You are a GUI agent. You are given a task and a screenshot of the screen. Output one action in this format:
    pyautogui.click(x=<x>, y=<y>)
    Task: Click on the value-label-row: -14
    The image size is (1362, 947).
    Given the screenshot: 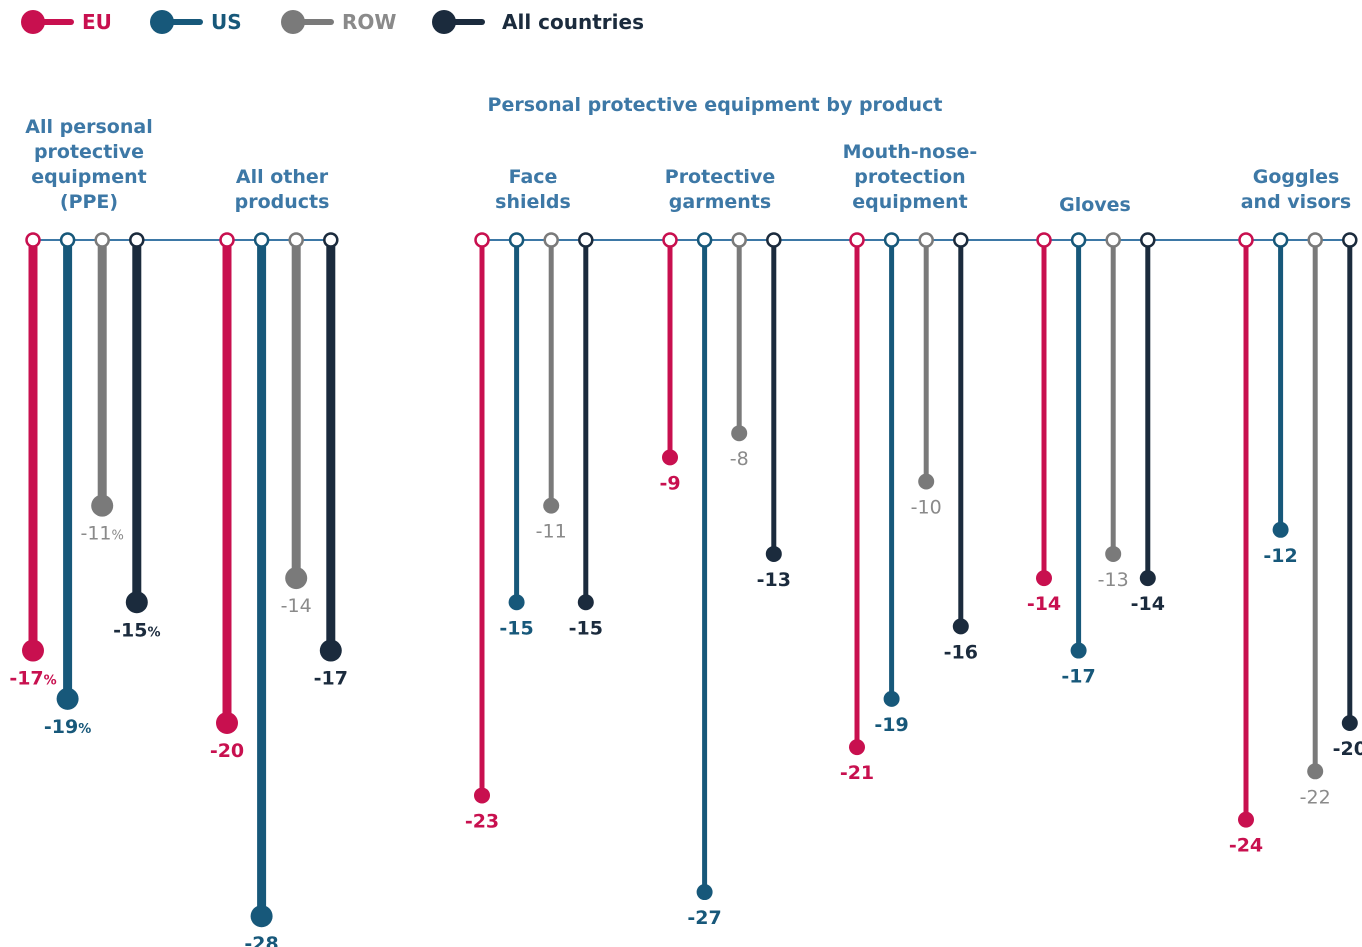 What is the action you would take?
    pyautogui.click(x=296, y=606)
    